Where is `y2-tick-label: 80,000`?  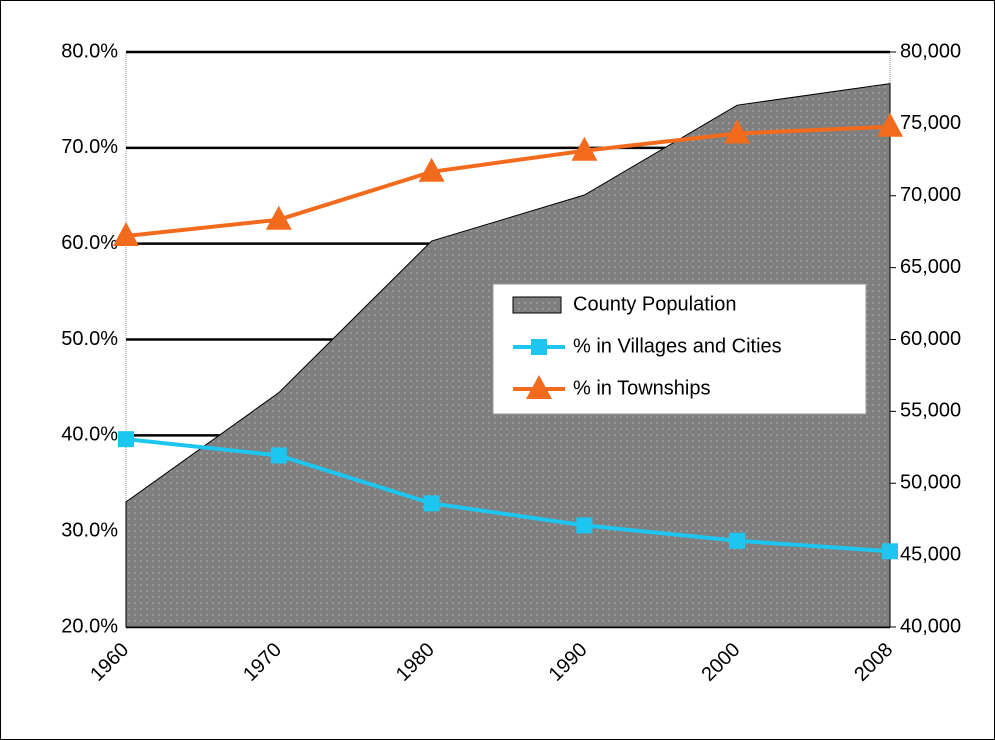
y2-tick-label: 80,000 is located at coordinates (930, 51).